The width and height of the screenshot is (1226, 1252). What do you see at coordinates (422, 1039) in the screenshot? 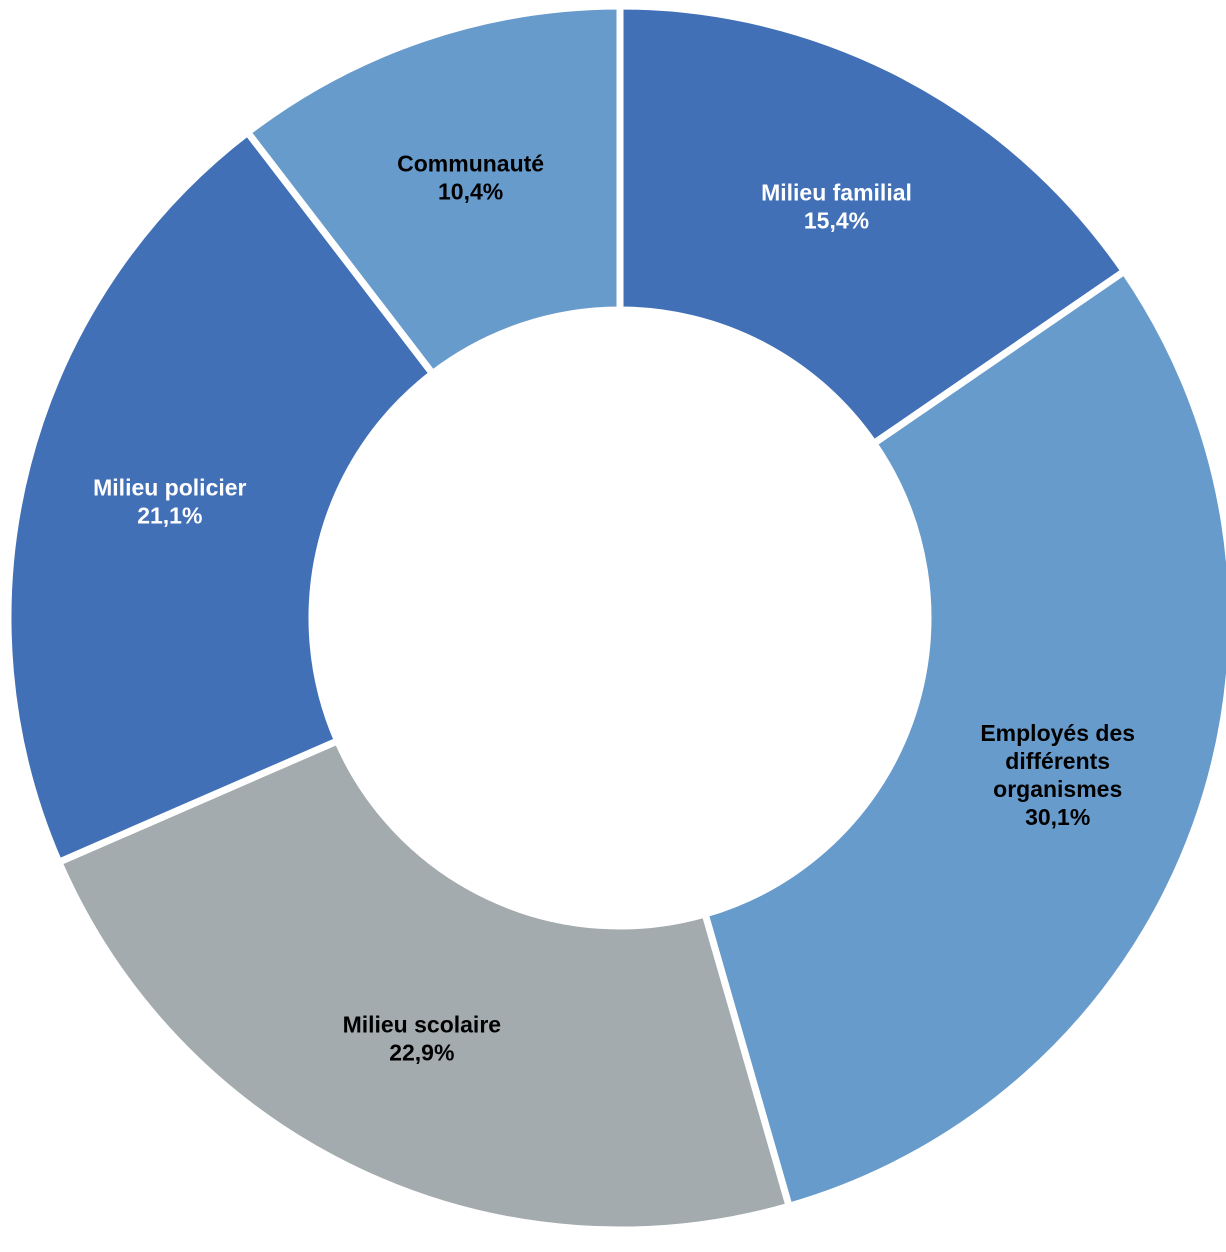
I see `slice-label-milieu-scolaire: Milieu scolaire 22,9%` at bounding box center [422, 1039].